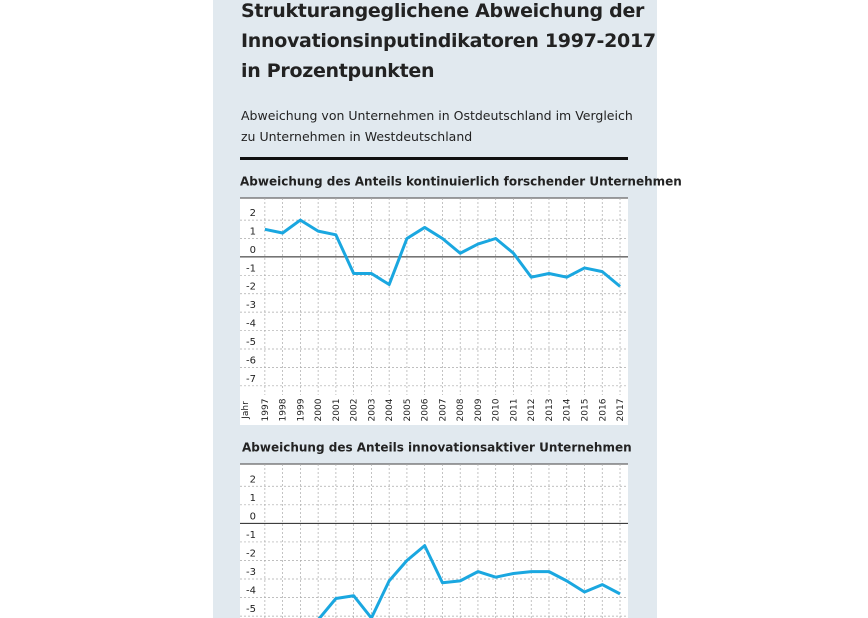 The width and height of the screenshot is (868, 618). Describe the element at coordinates (497, 409) in the screenshot. I see `x-tick-label: 2010` at that location.